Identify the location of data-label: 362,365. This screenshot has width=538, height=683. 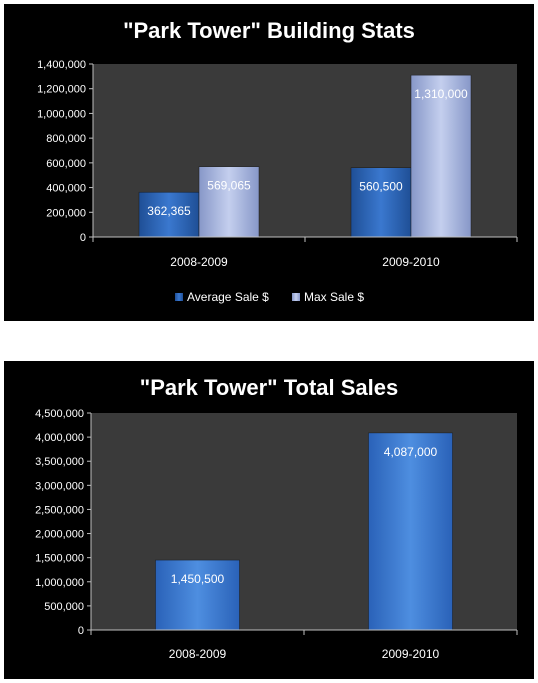
(169, 211).